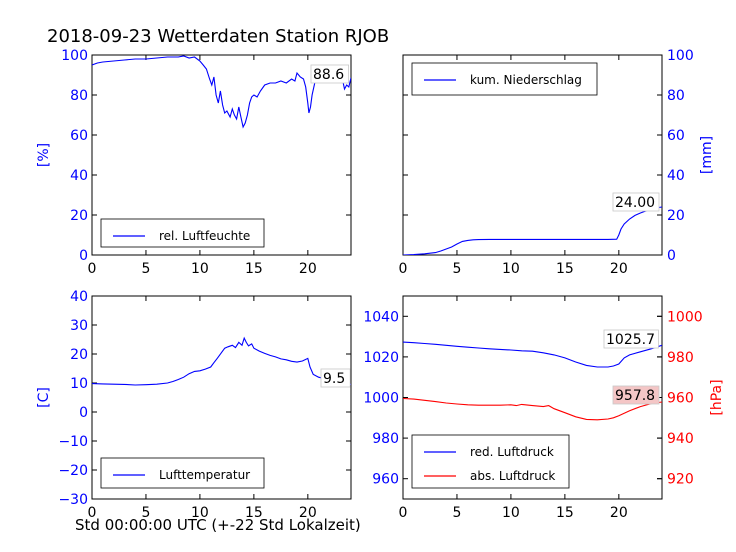 This screenshot has width=736, height=552. I want to click on precip-ylabel: [mm], so click(707, 155).